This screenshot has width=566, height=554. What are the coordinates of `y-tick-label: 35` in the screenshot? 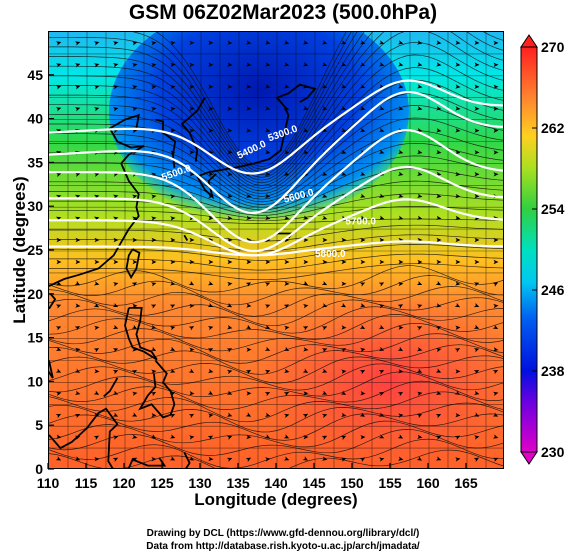 It's located at (35, 162).